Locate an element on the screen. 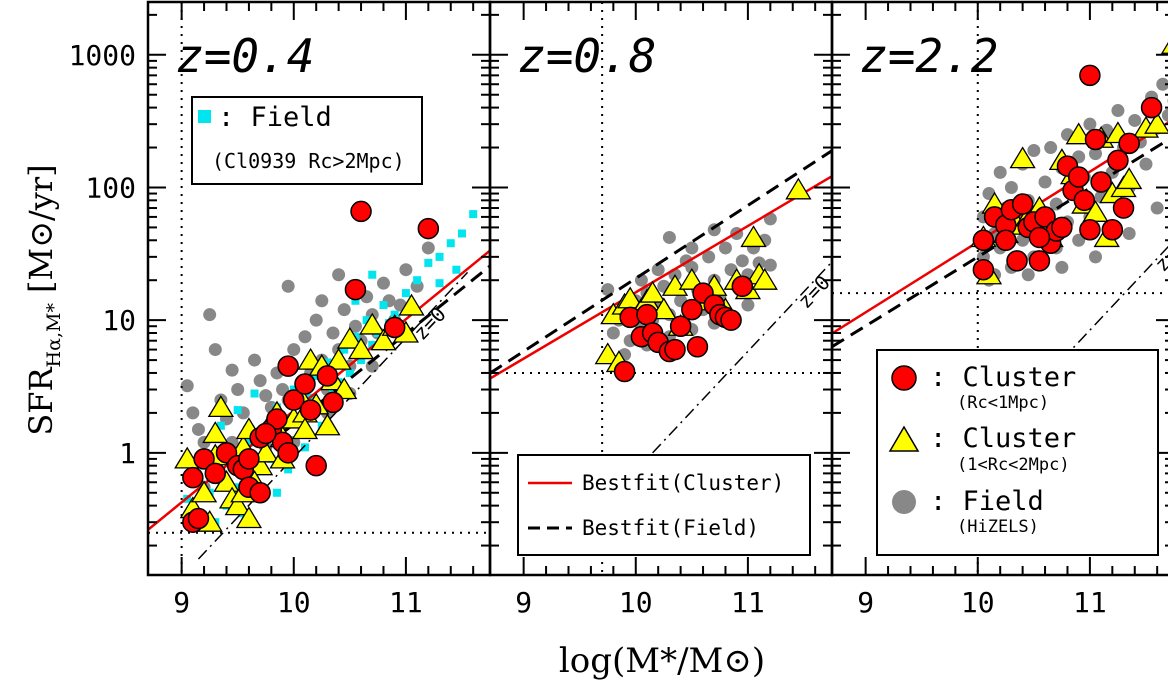 The image size is (1168, 685). legend-bestfit-field-label: Bestfit(Field) is located at coordinates (670, 528).